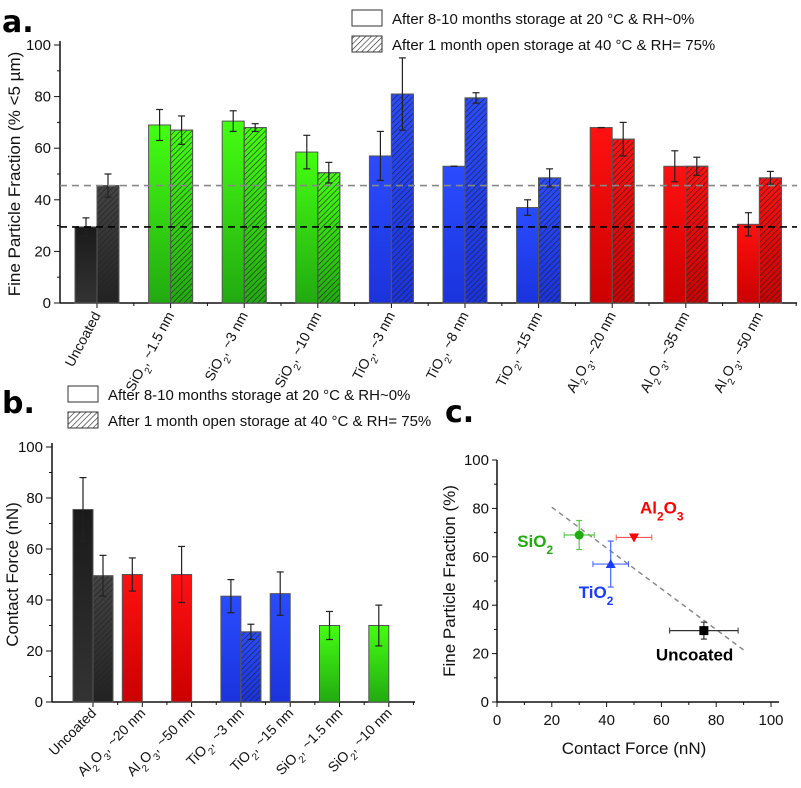  I want to click on panel-a-label: a., so click(18, 22).